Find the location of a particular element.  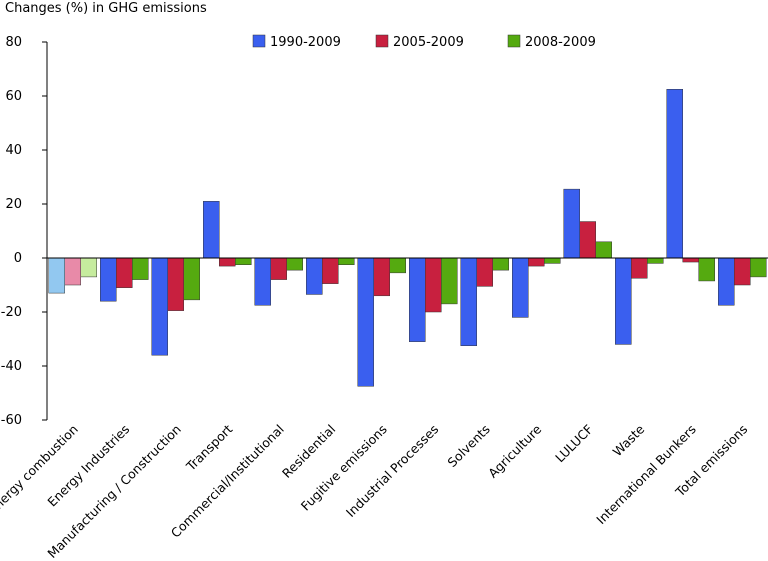

y-axis: -60 -40 -20 0 20 40 60 80 is located at coordinates (24, 231).